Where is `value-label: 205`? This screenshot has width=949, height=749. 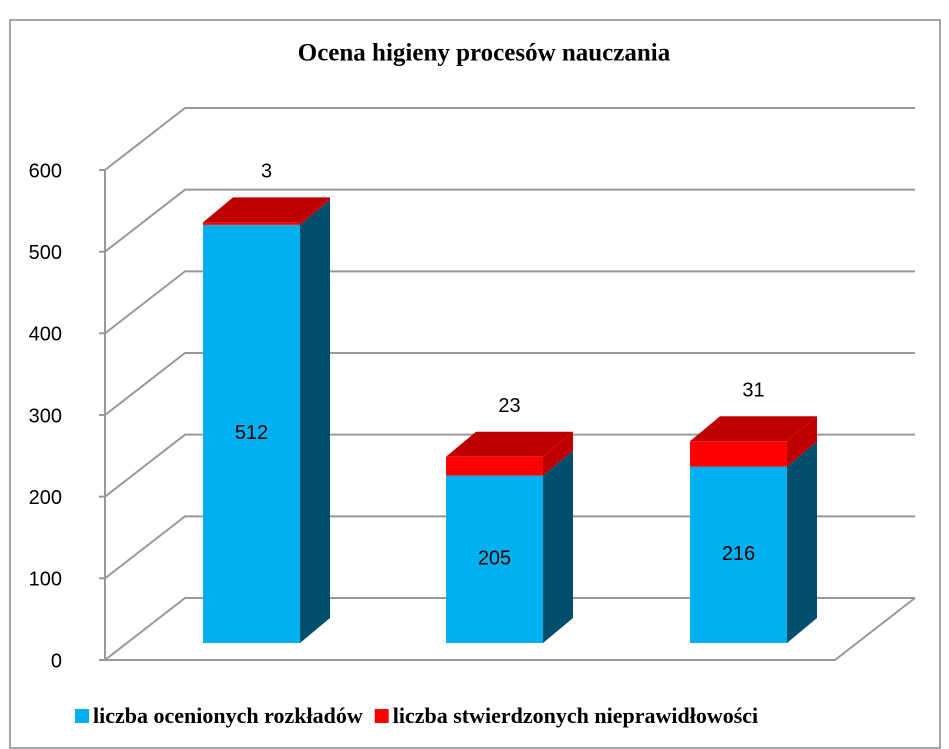
value-label: 205 is located at coordinates (494, 559).